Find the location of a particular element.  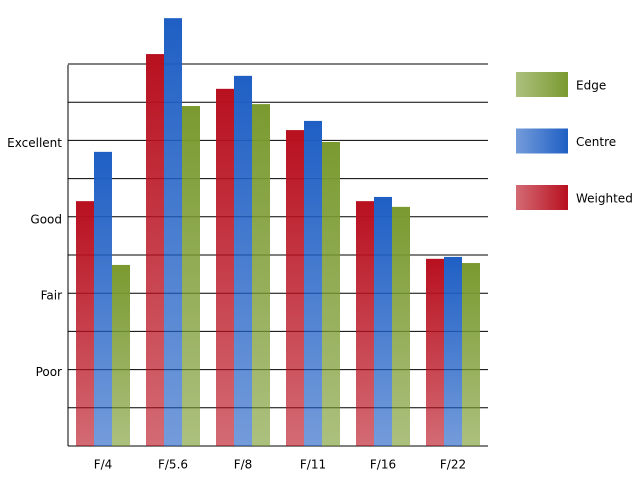

x-tick-label: F/8 is located at coordinates (243, 465).